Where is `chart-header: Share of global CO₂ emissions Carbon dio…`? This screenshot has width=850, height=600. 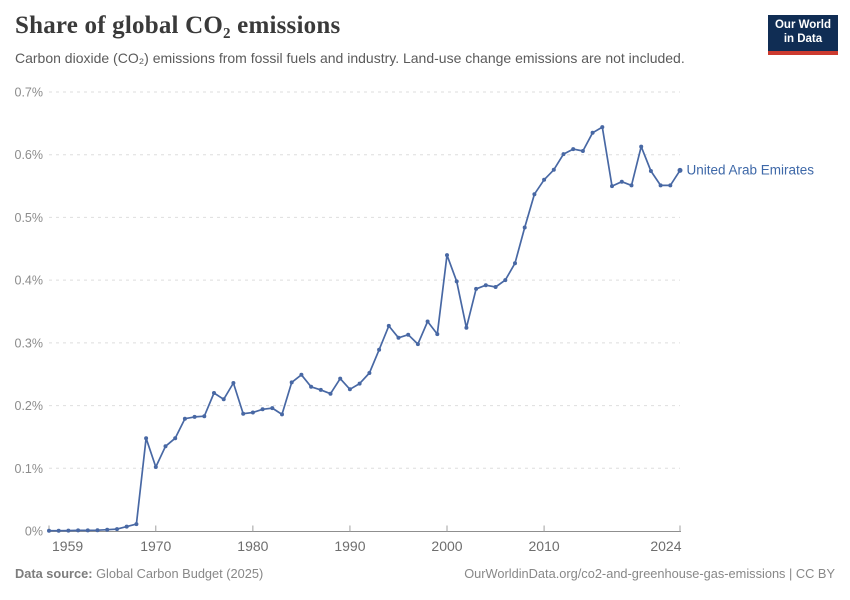 chart-header: Share of global CO₂ emissions Carbon dio… is located at coordinates (385, 39).